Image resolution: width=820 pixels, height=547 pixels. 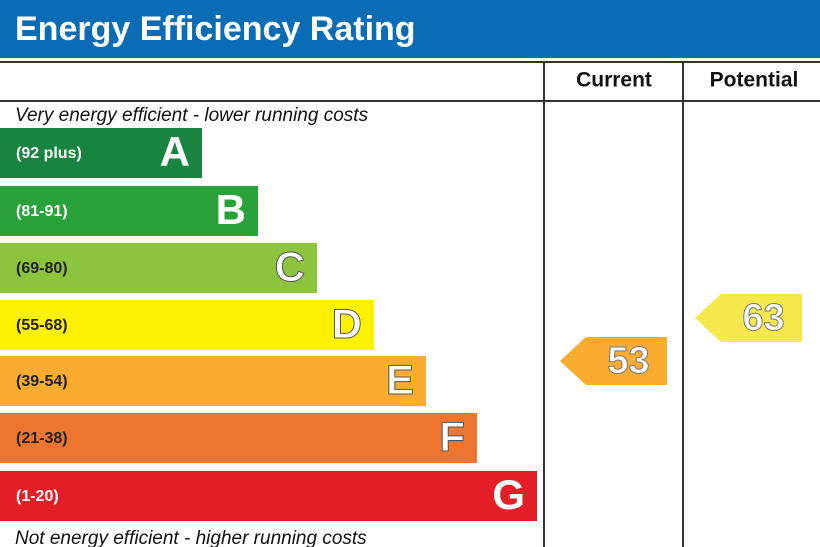 I want to click on title: Energy Efficiency Rating, so click(x=215, y=29).